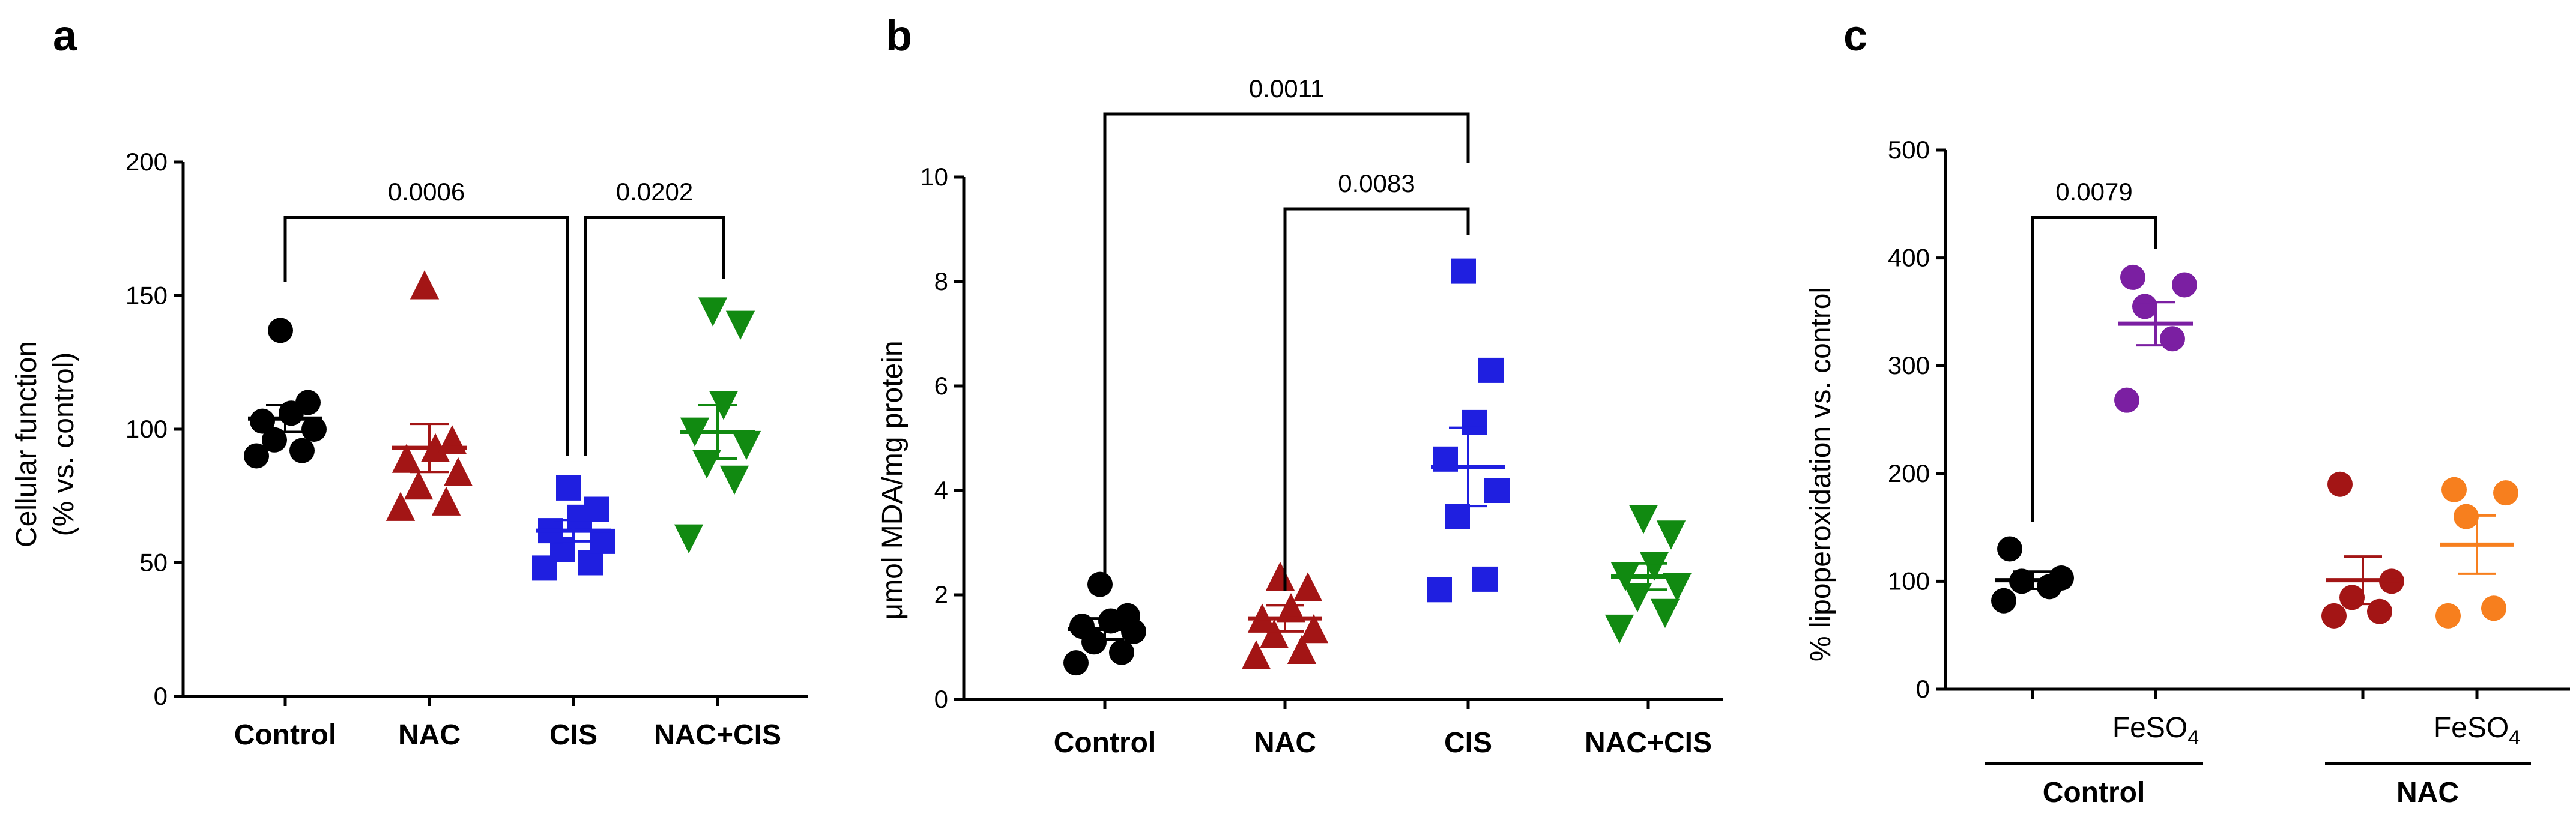  What do you see at coordinates (45, 444) in the screenshot?
I see `panel-a-ylabel: Cellular function (% vs. control)` at bounding box center [45, 444].